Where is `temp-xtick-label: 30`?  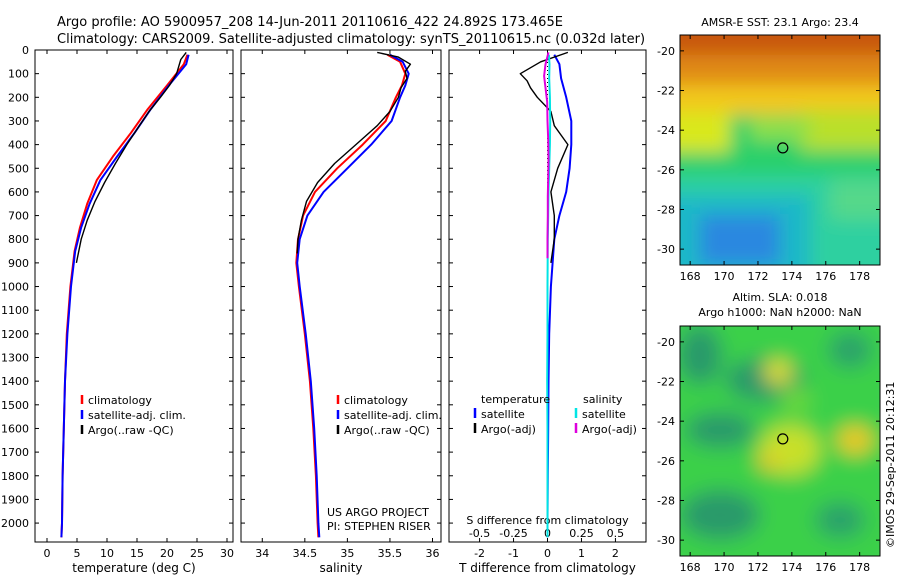
temp-xtick-label: 30 is located at coordinates (227, 553).